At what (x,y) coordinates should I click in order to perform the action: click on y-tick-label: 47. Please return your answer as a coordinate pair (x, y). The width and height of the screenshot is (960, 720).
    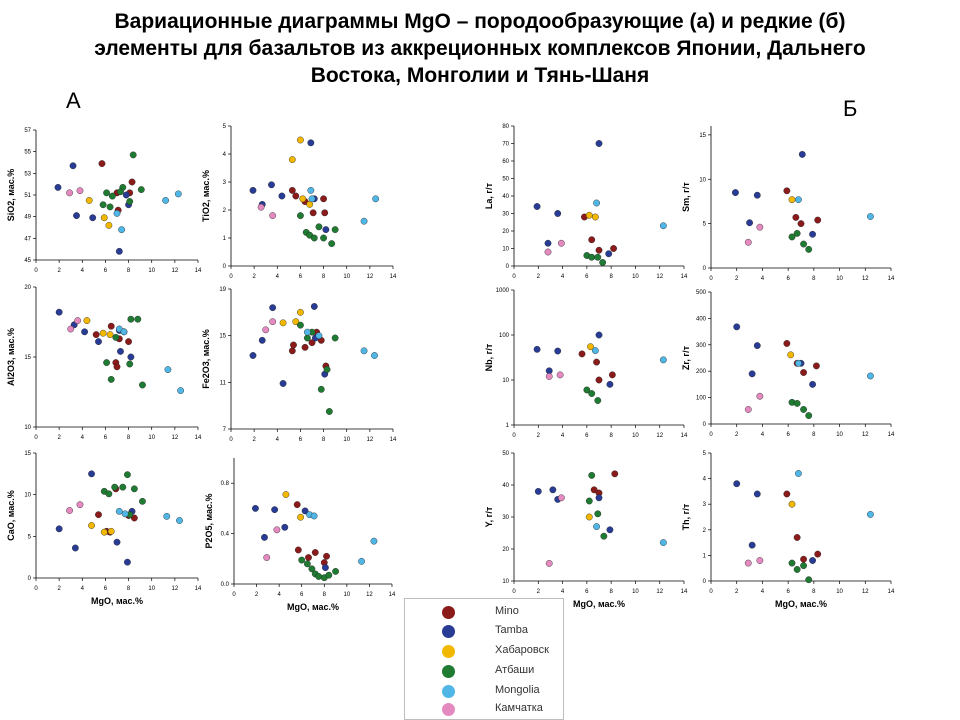
    Looking at the image, I should click on (27, 239).